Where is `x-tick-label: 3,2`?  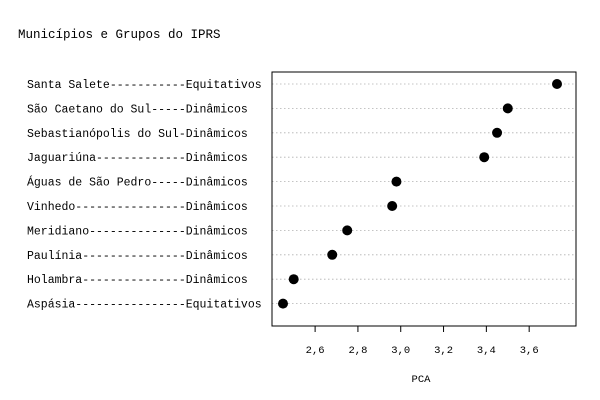 x-tick-label: 3,2 is located at coordinates (443, 351).